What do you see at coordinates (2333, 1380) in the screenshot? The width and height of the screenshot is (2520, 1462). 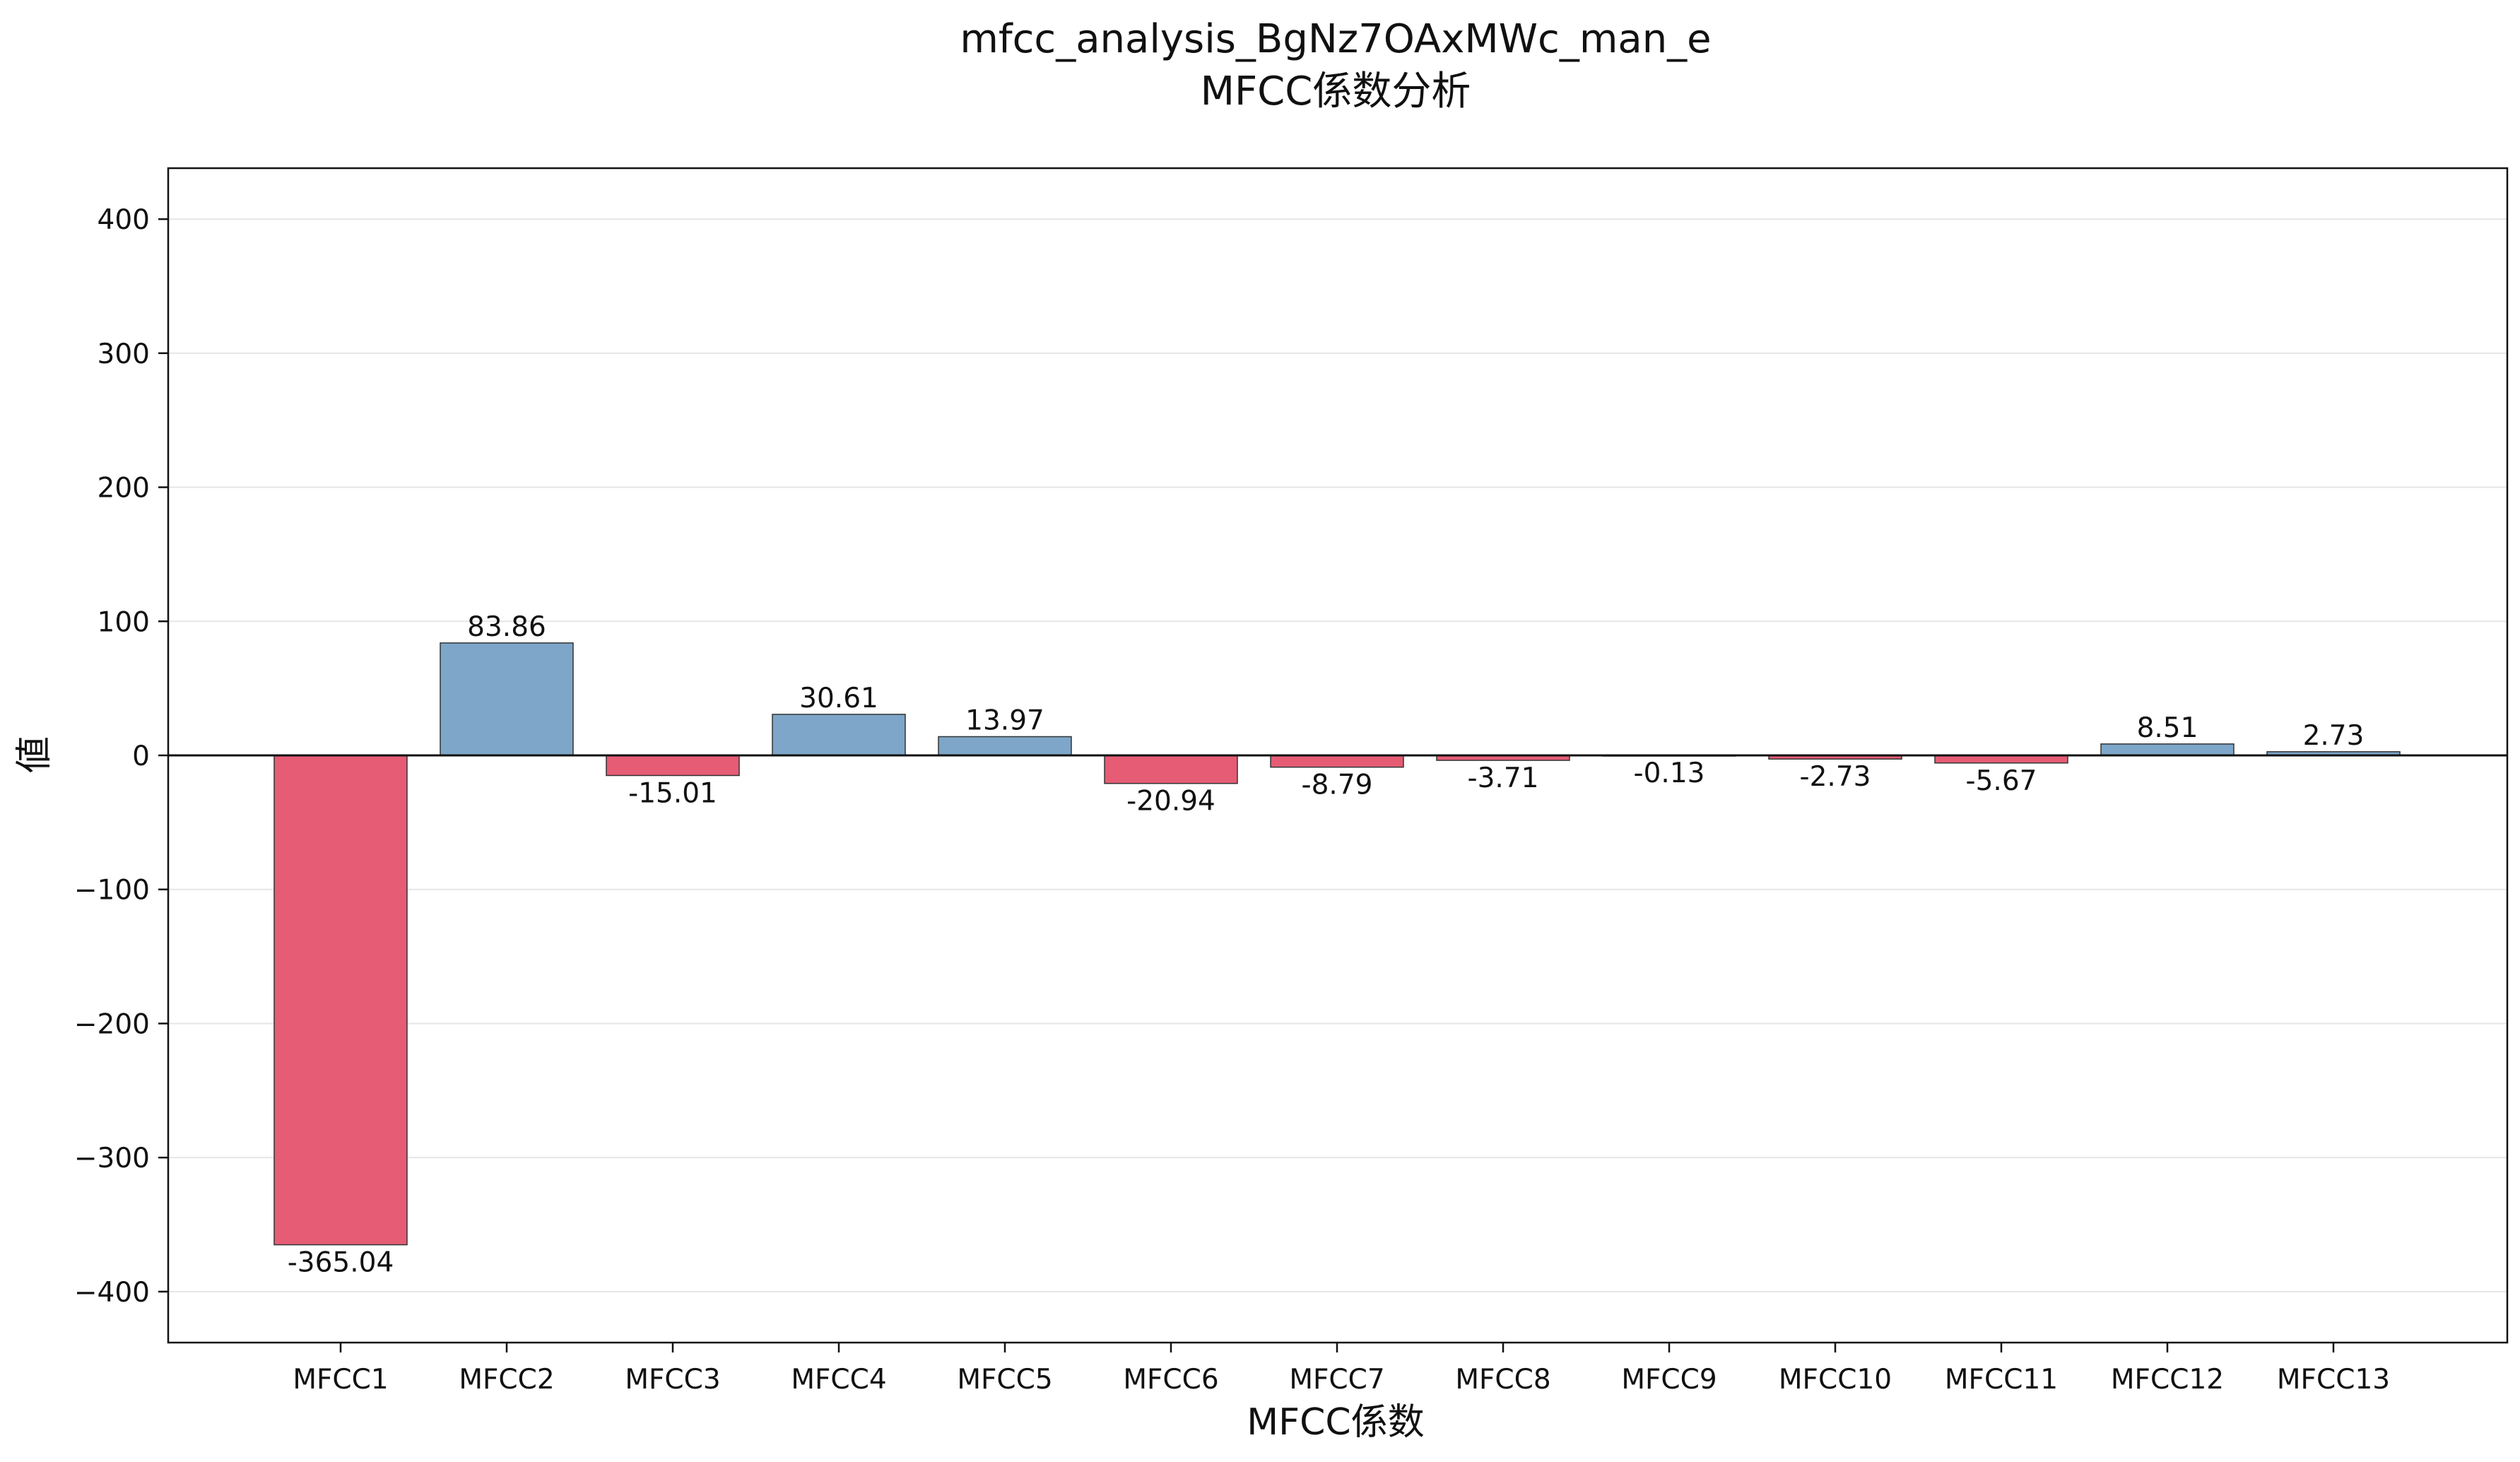 I see `x-tick-label: MFCC13` at bounding box center [2333, 1380].